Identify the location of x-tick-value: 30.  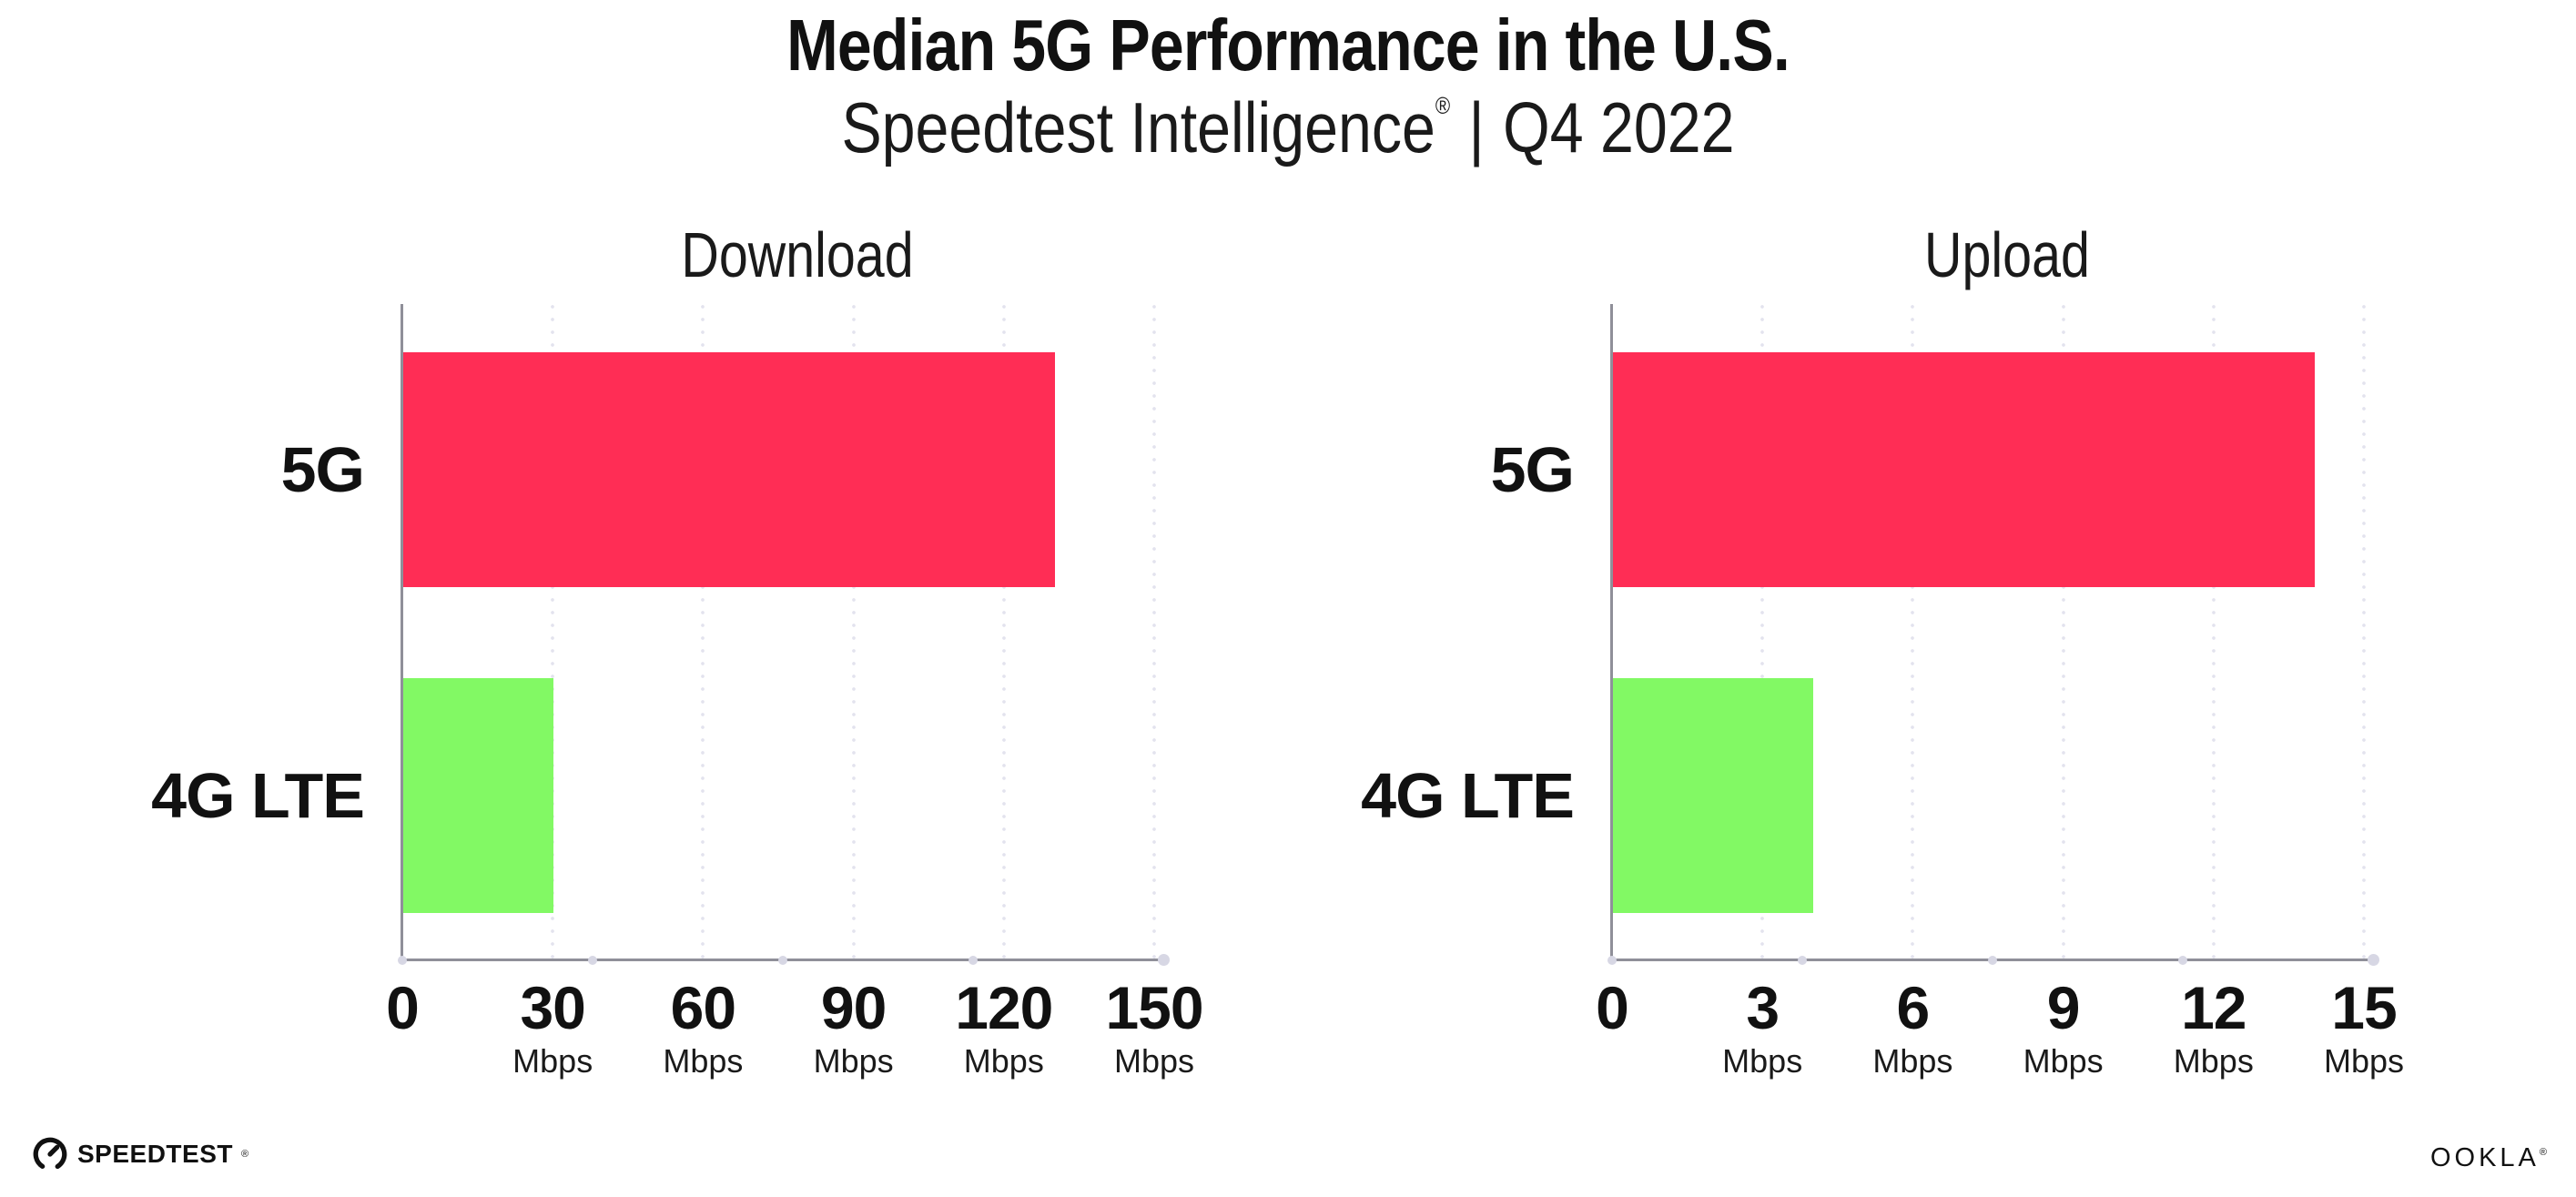
(552, 1008).